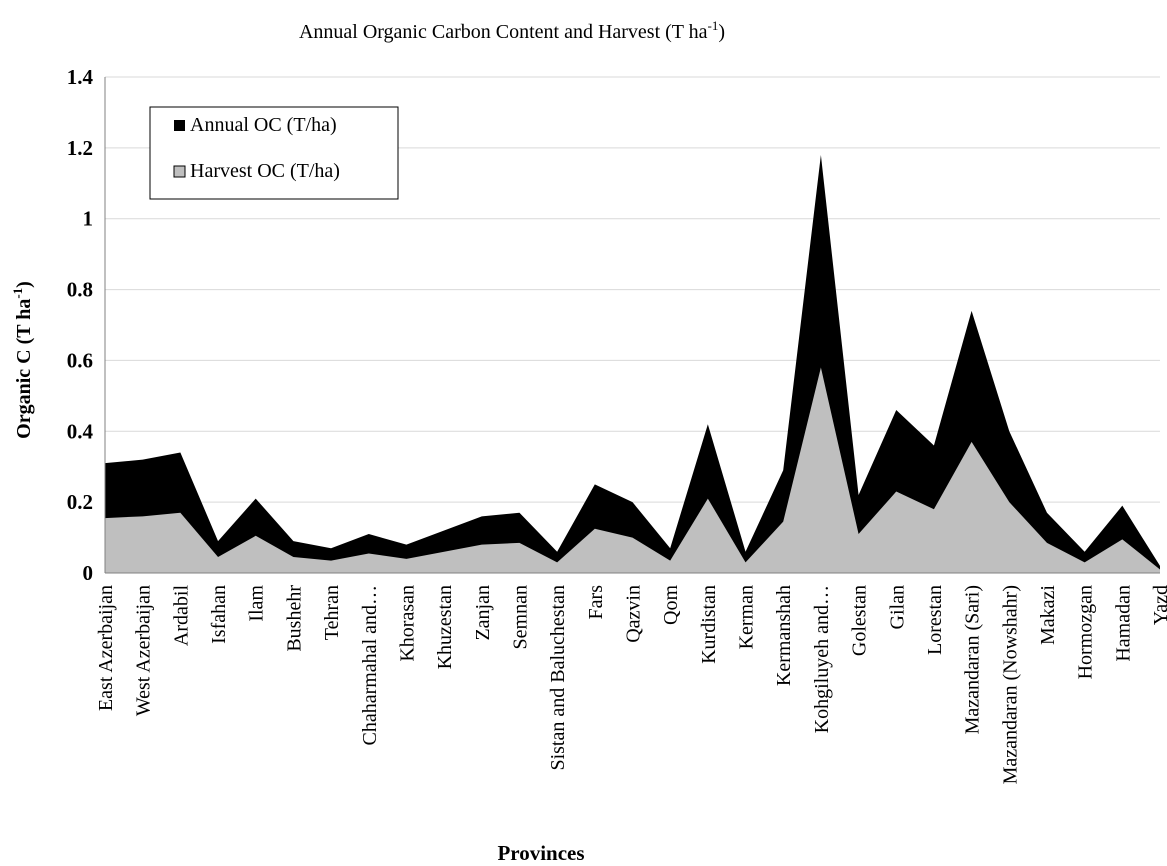 Image resolution: width=1167 pixels, height=866 pixels. I want to click on legend: Annual OC (T/ha) Harvest OC (T/ha), so click(274, 153).